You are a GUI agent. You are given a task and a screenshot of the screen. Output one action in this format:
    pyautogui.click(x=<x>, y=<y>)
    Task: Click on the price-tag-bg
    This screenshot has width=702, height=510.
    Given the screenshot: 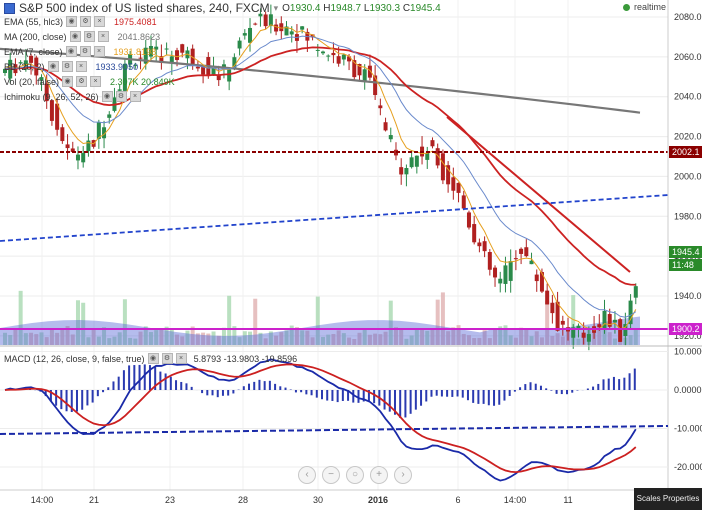 What is the action you would take?
    pyautogui.click(x=685, y=265)
    